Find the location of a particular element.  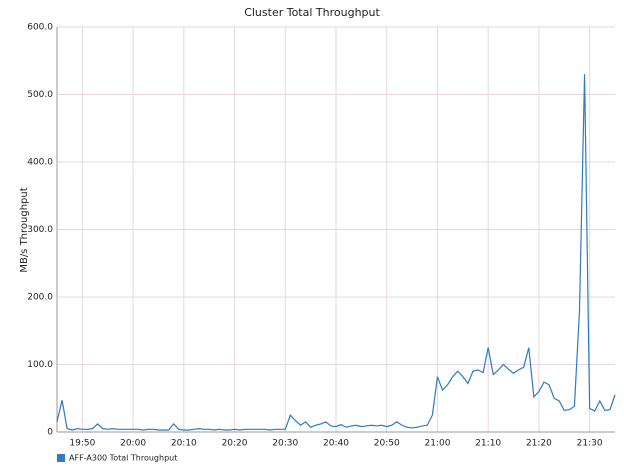

y-axis-label: MB/s Throughput is located at coordinates (24, 229).